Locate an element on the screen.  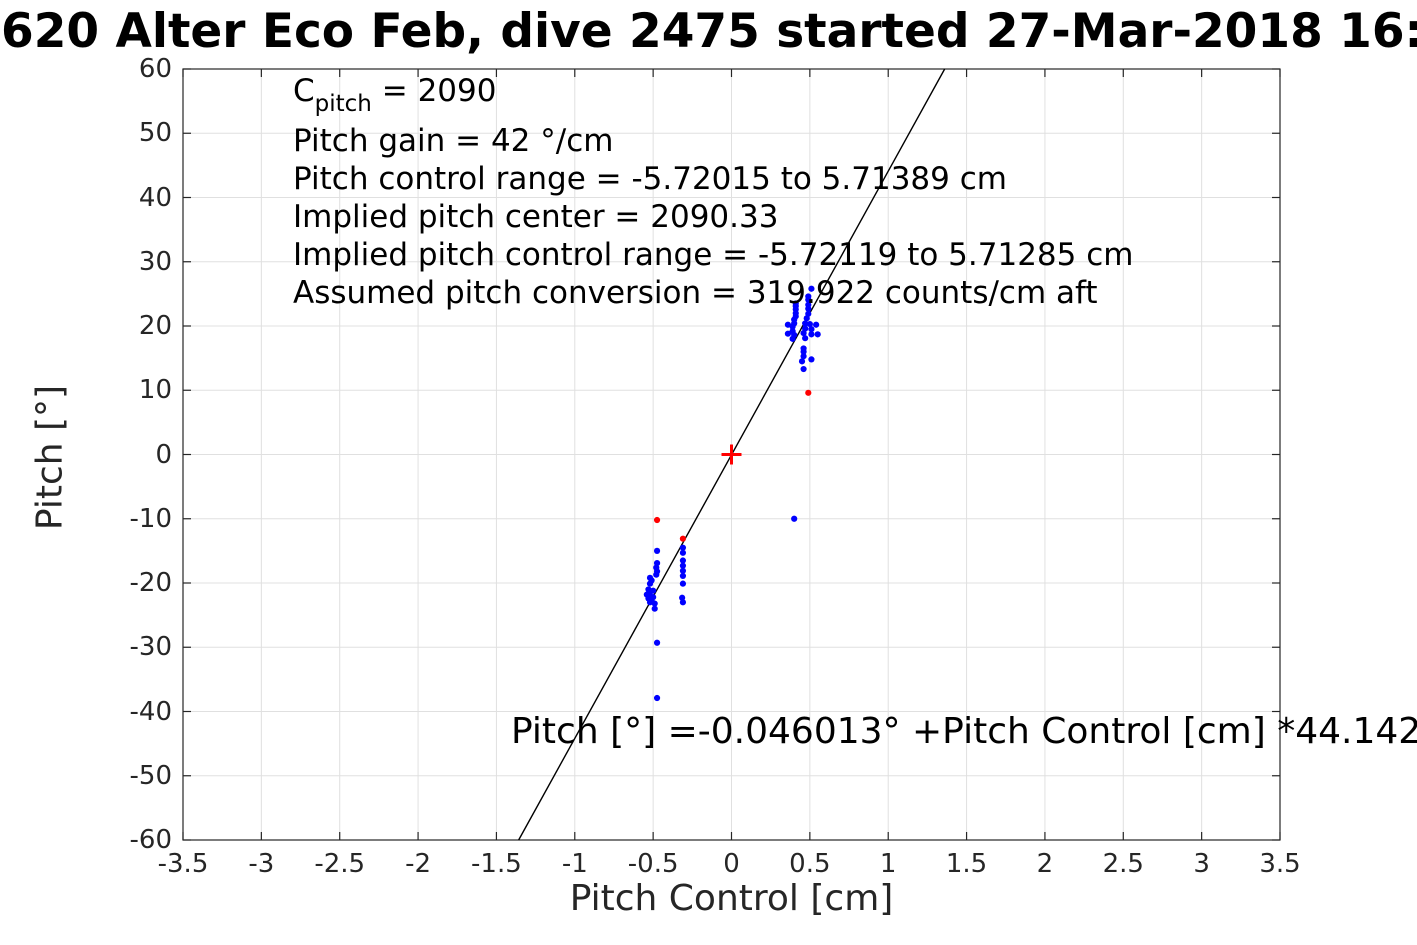
y-tick-label: -20 is located at coordinates (150, 583).